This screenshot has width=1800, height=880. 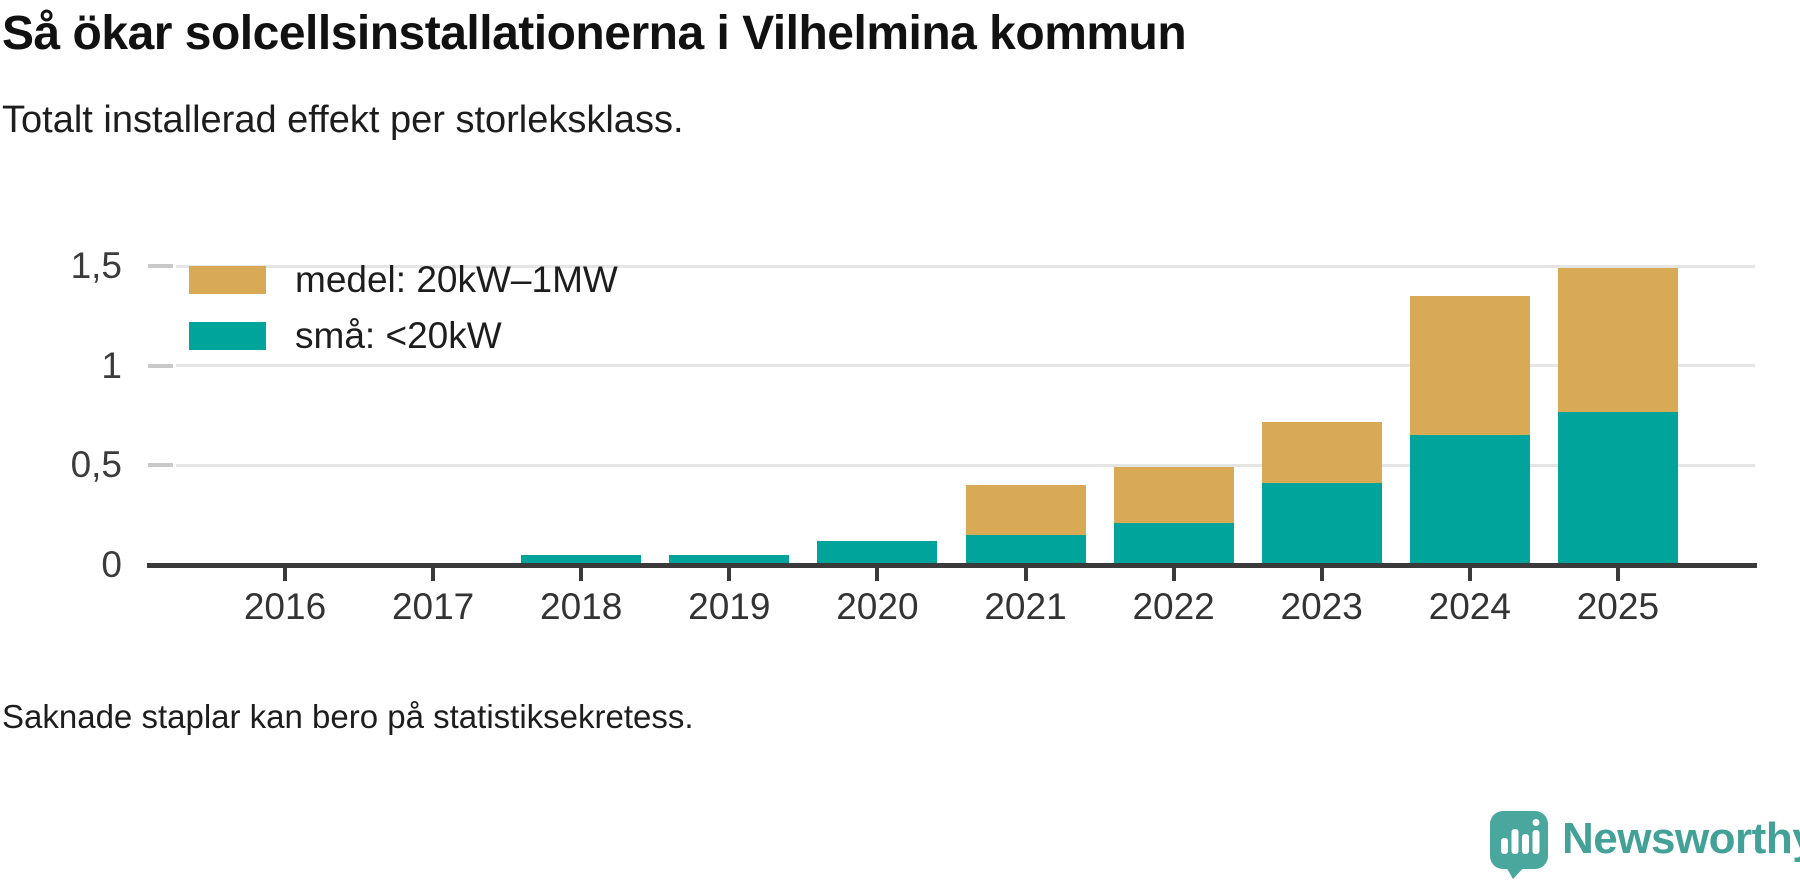 I want to click on legend-label-medel: medel: 20kW–1MW, so click(x=456, y=279).